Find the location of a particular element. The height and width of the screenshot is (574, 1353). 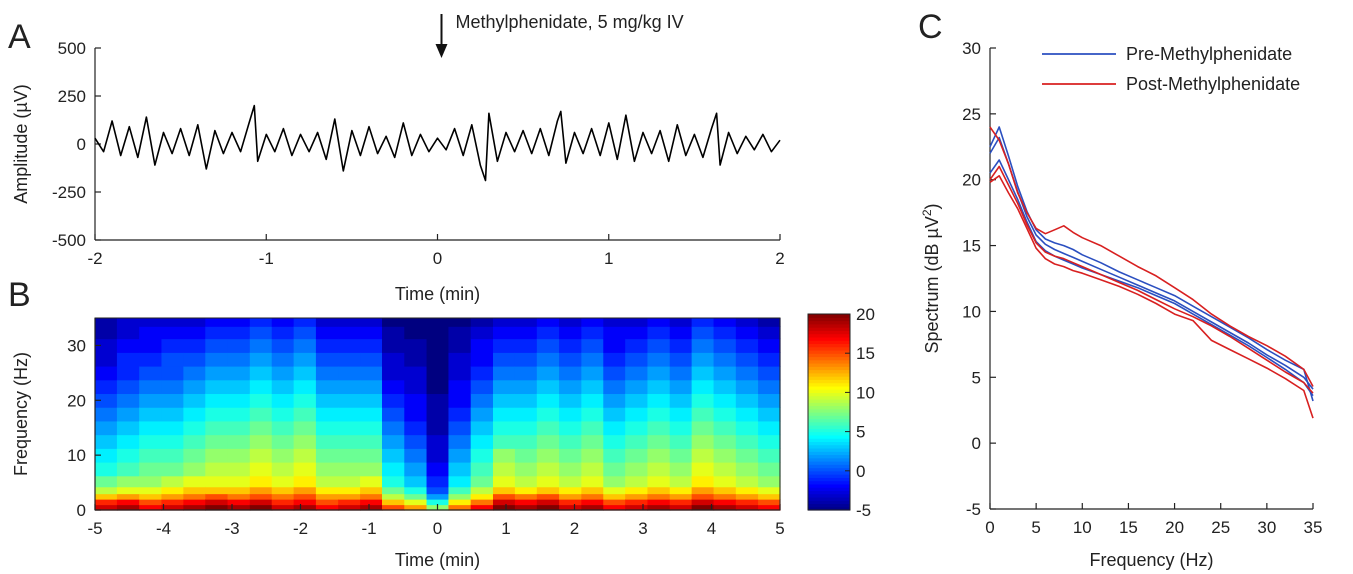

panel-c-y-tick-label: 0 is located at coordinates (976, 443).